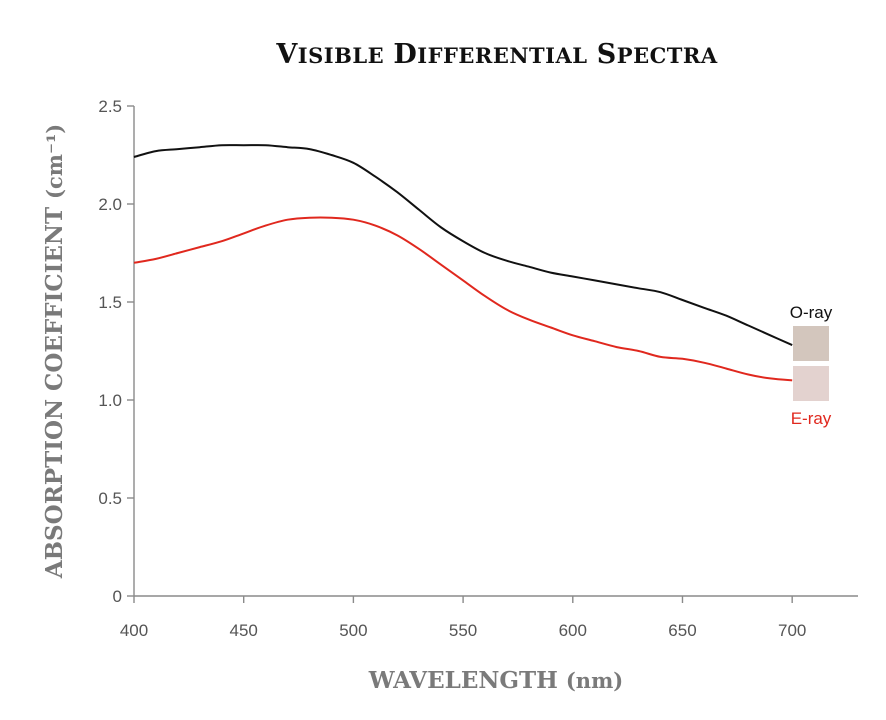 Image resolution: width=886 pixels, height=720 pixels. What do you see at coordinates (117, 596) in the screenshot?
I see `y-tick-label: 0` at bounding box center [117, 596].